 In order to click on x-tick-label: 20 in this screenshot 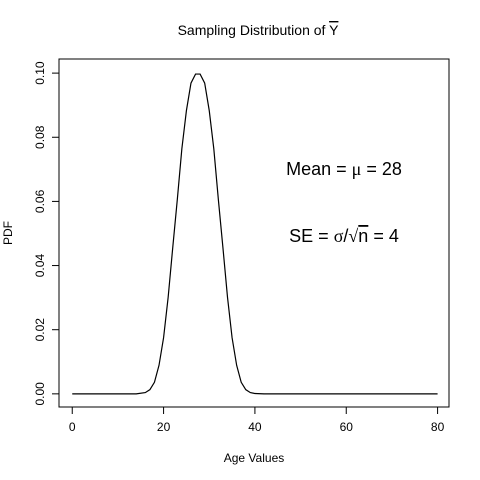, I will do `click(164, 427)`.